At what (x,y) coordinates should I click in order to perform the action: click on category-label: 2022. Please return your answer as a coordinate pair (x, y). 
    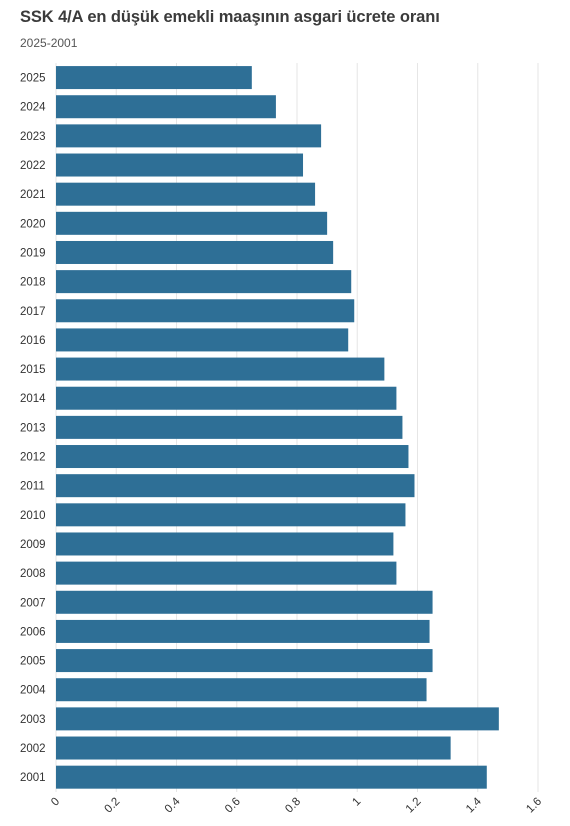
    Looking at the image, I should click on (33, 166).